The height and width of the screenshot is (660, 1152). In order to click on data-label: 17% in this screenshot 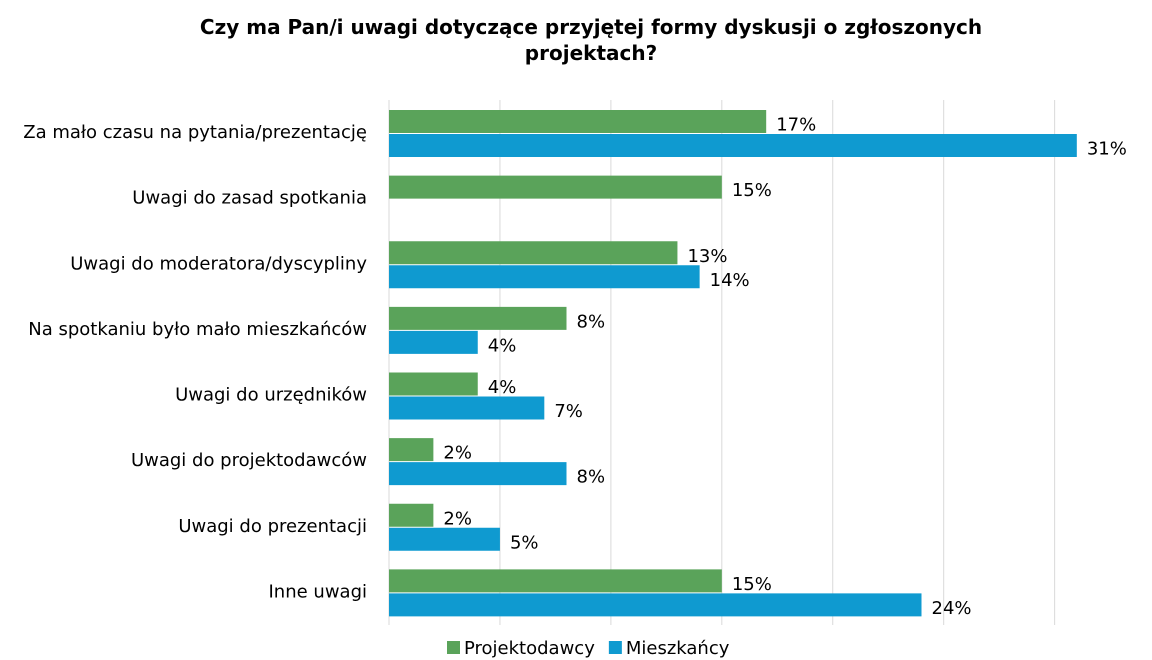, I will do `click(796, 125)`.